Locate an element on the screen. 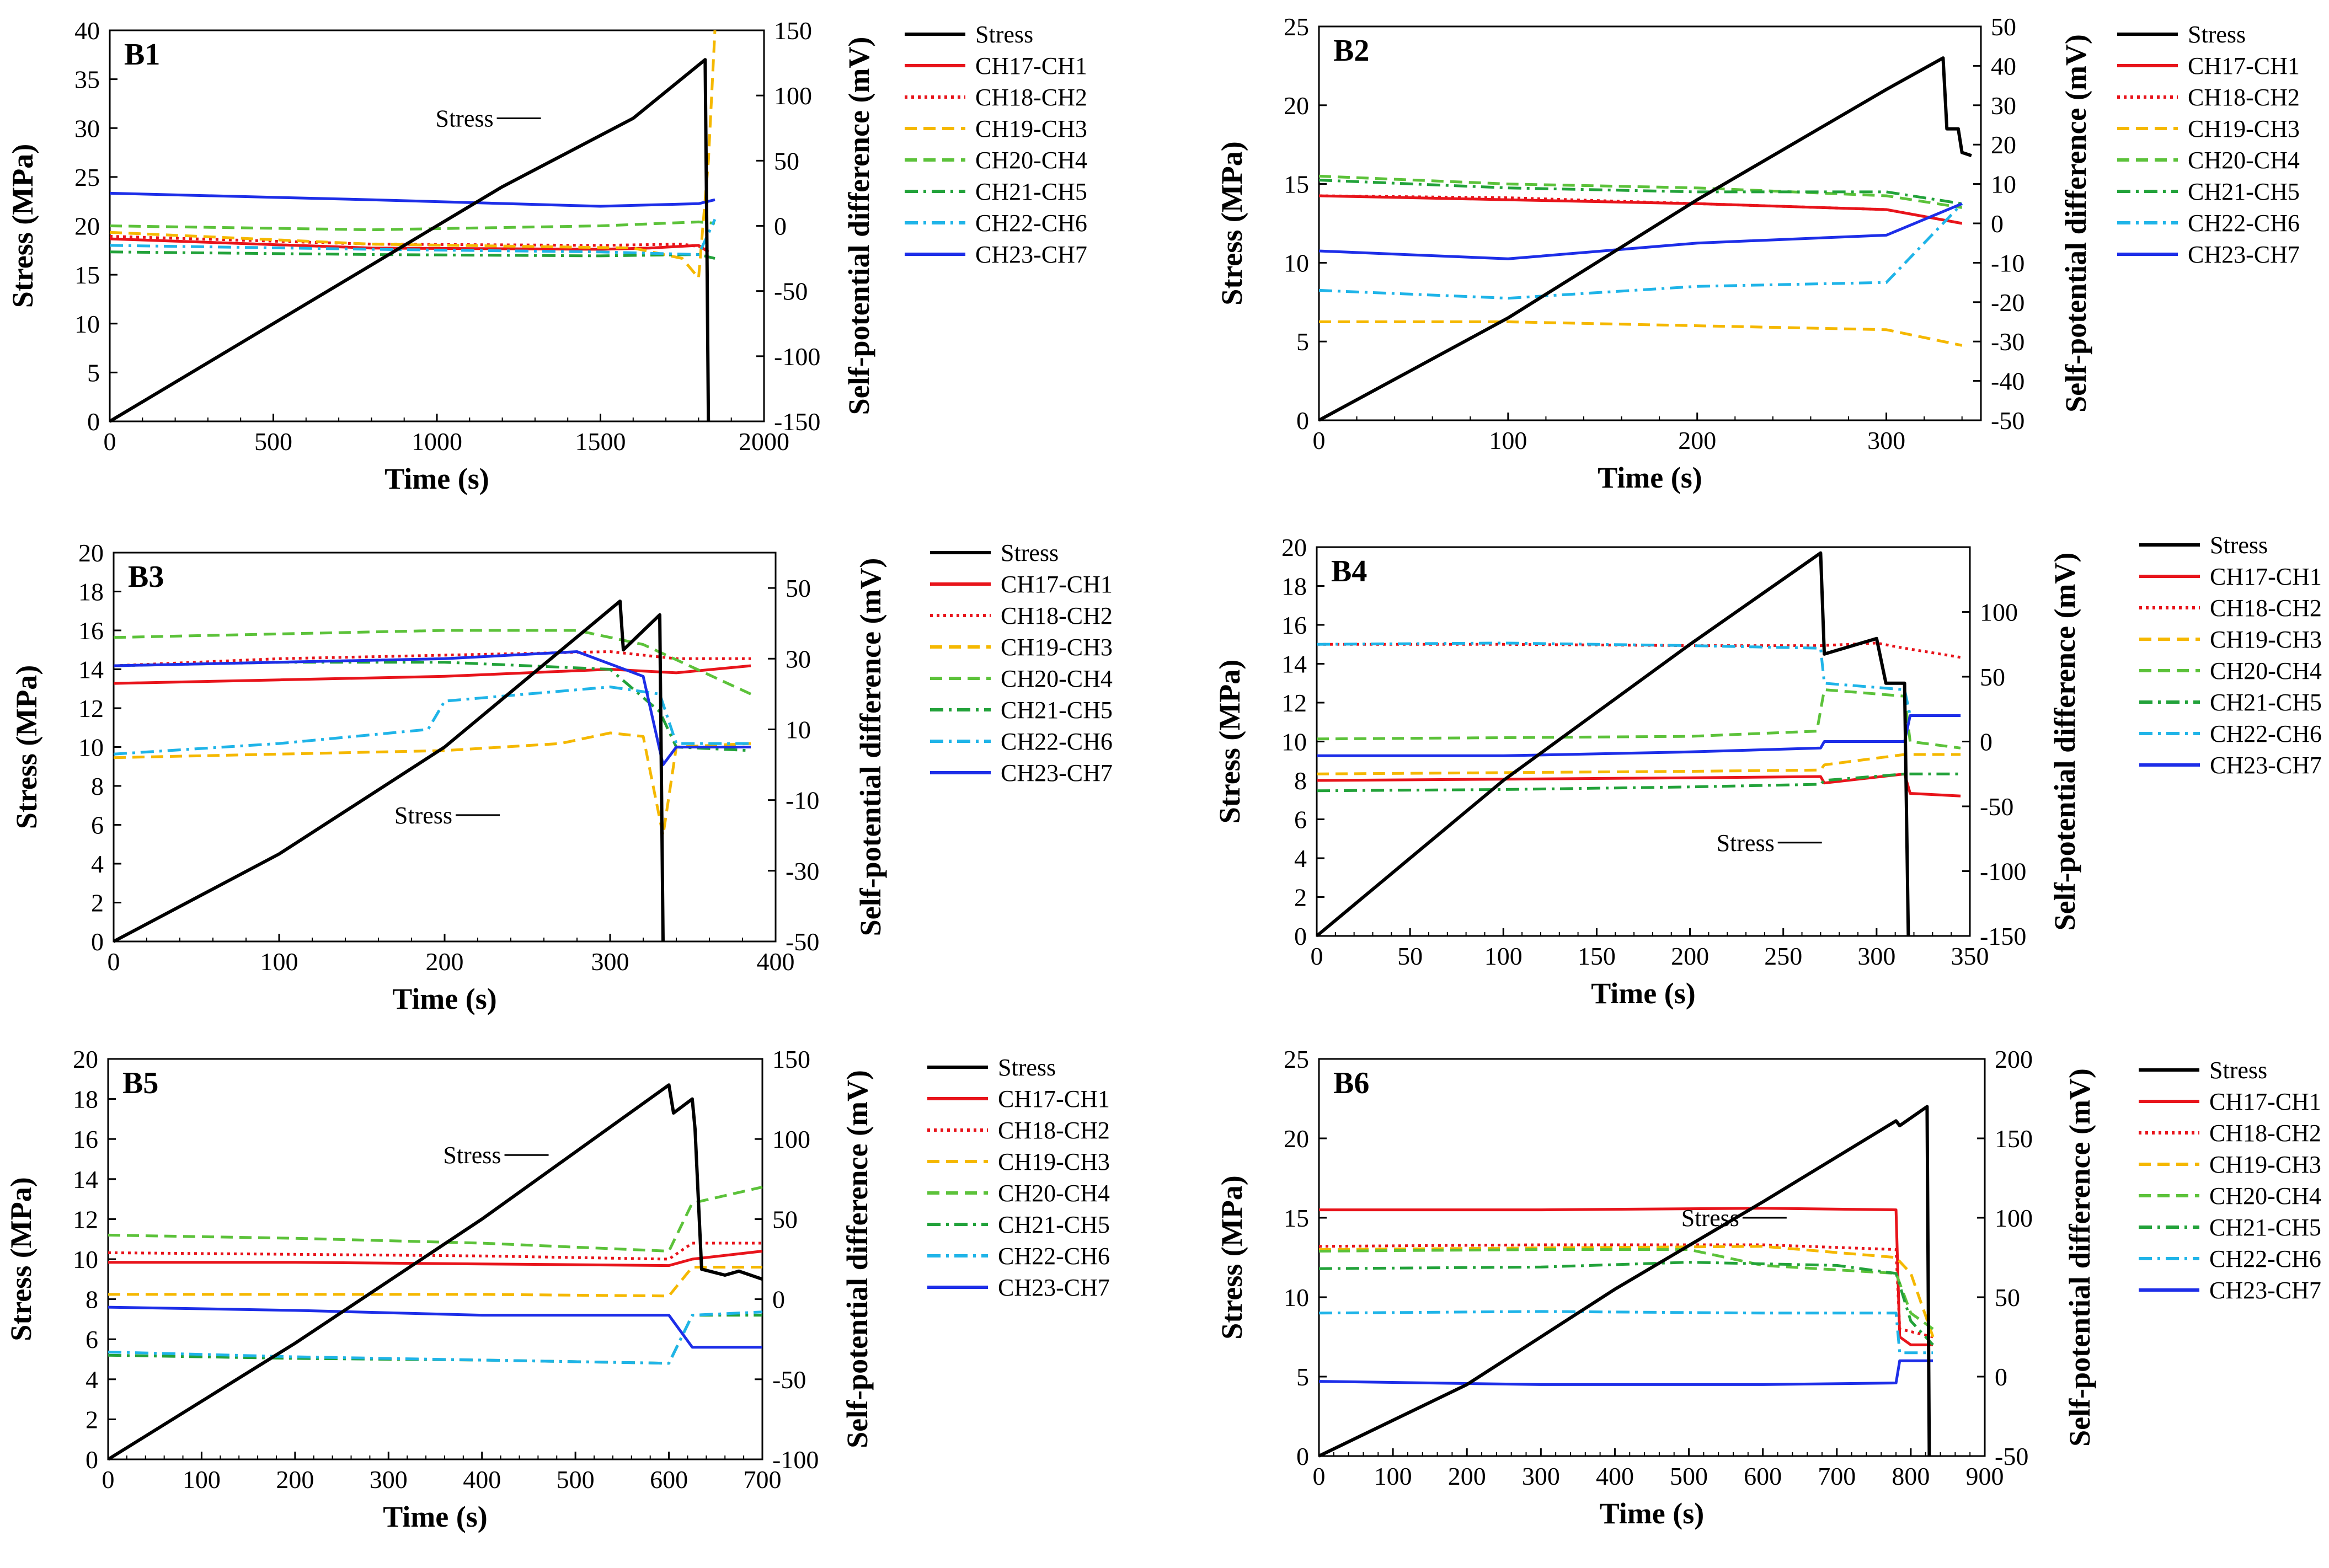  x-tick-label: 600 is located at coordinates (1763, 1476).